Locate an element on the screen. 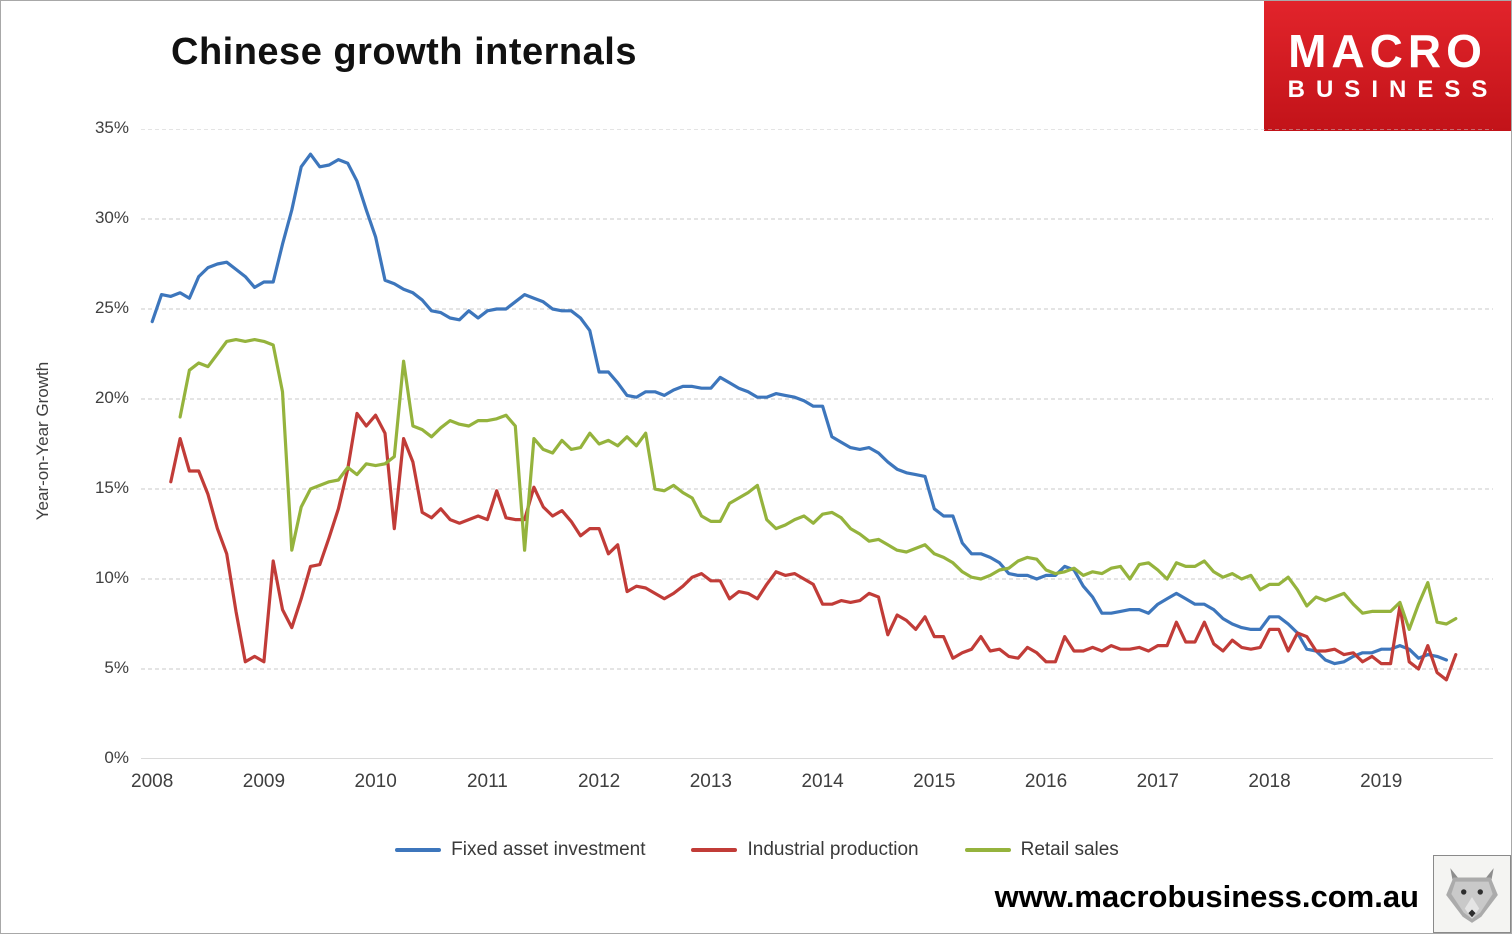  chart-title: Chinese growth internals is located at coordinates (404, 52).